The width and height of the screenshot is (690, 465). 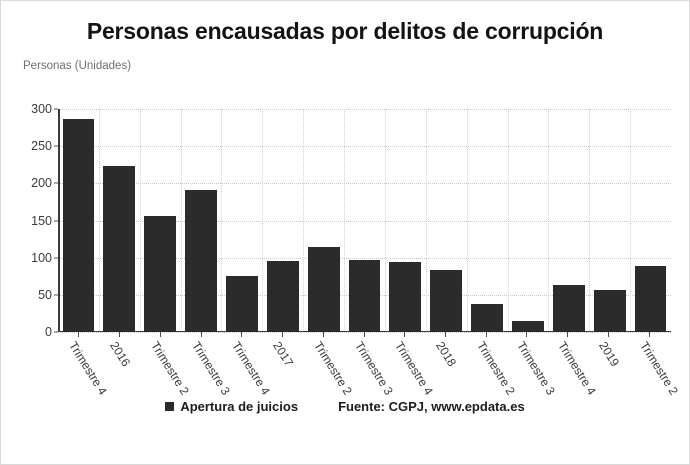 I want to click on y-axis-line, so click(x=59, y=220).